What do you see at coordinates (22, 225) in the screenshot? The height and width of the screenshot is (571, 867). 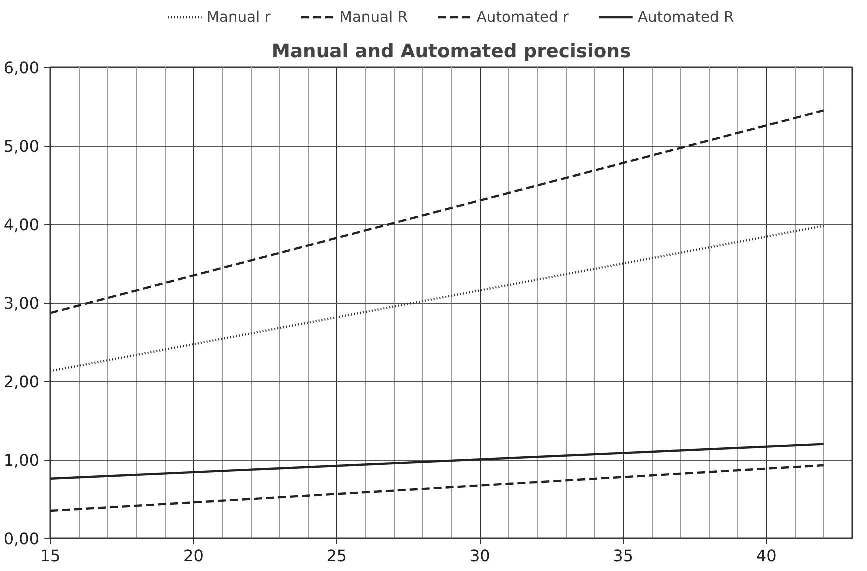 I see `y-tick-label: 4,00` at bounding box center [22, 225].